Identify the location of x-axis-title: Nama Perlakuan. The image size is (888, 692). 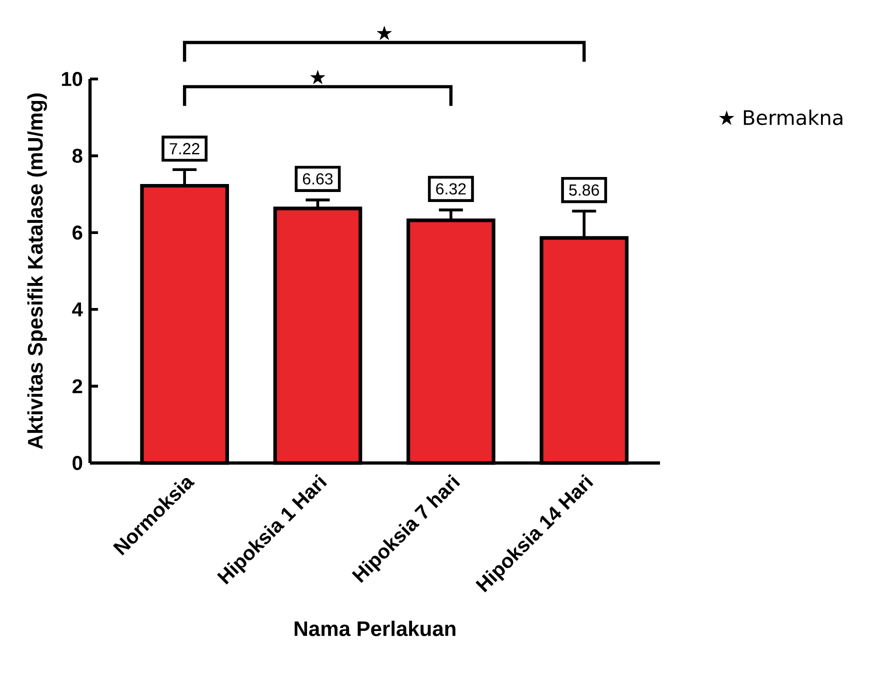
(375, 628).